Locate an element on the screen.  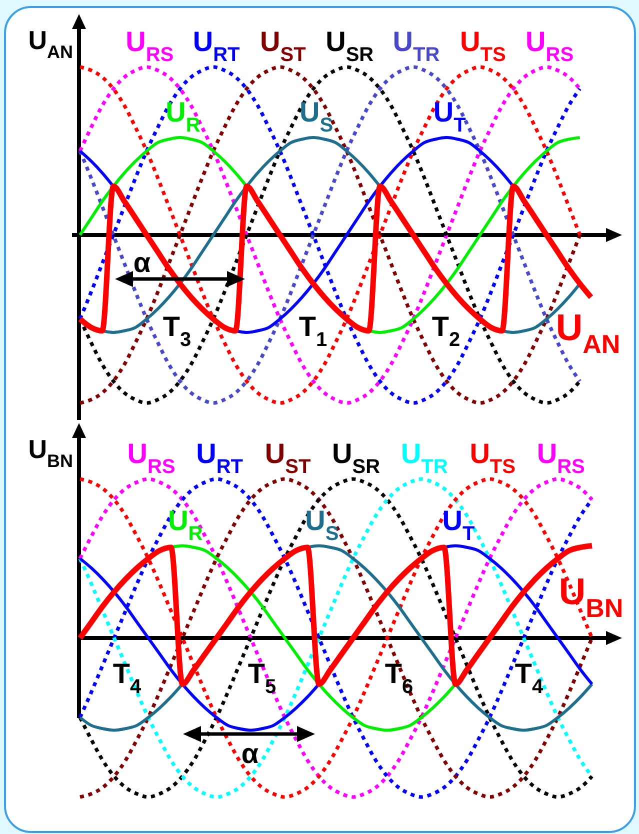
series-label: U$_{AN}$ is located at coordinates (588, 333).